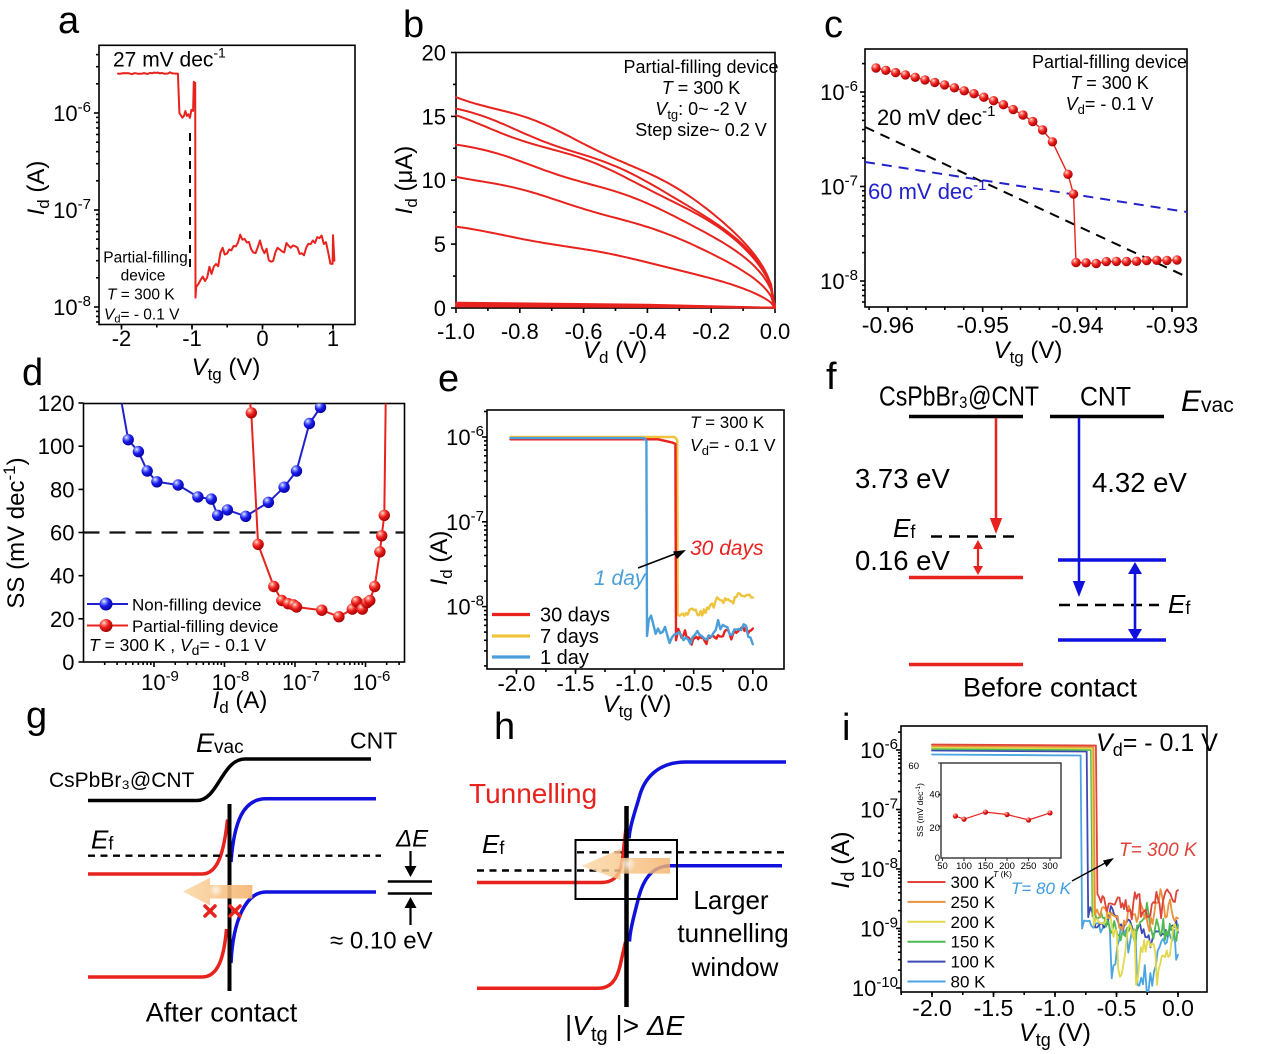 The image size is (1269, 1054). Describe the element at coordinates (711, 331) in the screenshot. I see `svg-text: -0.2` at that location.